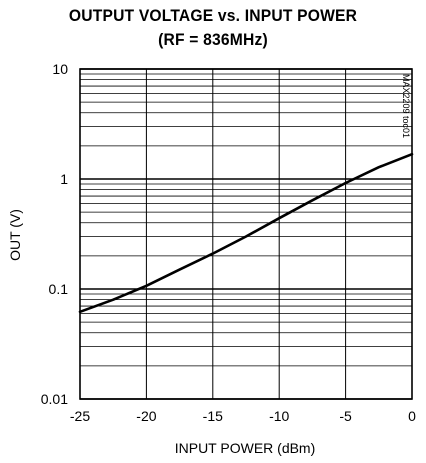  Describe the element at coordinates (64, 179) in the screenshot. I see `y-tick-label: 1` at that location.